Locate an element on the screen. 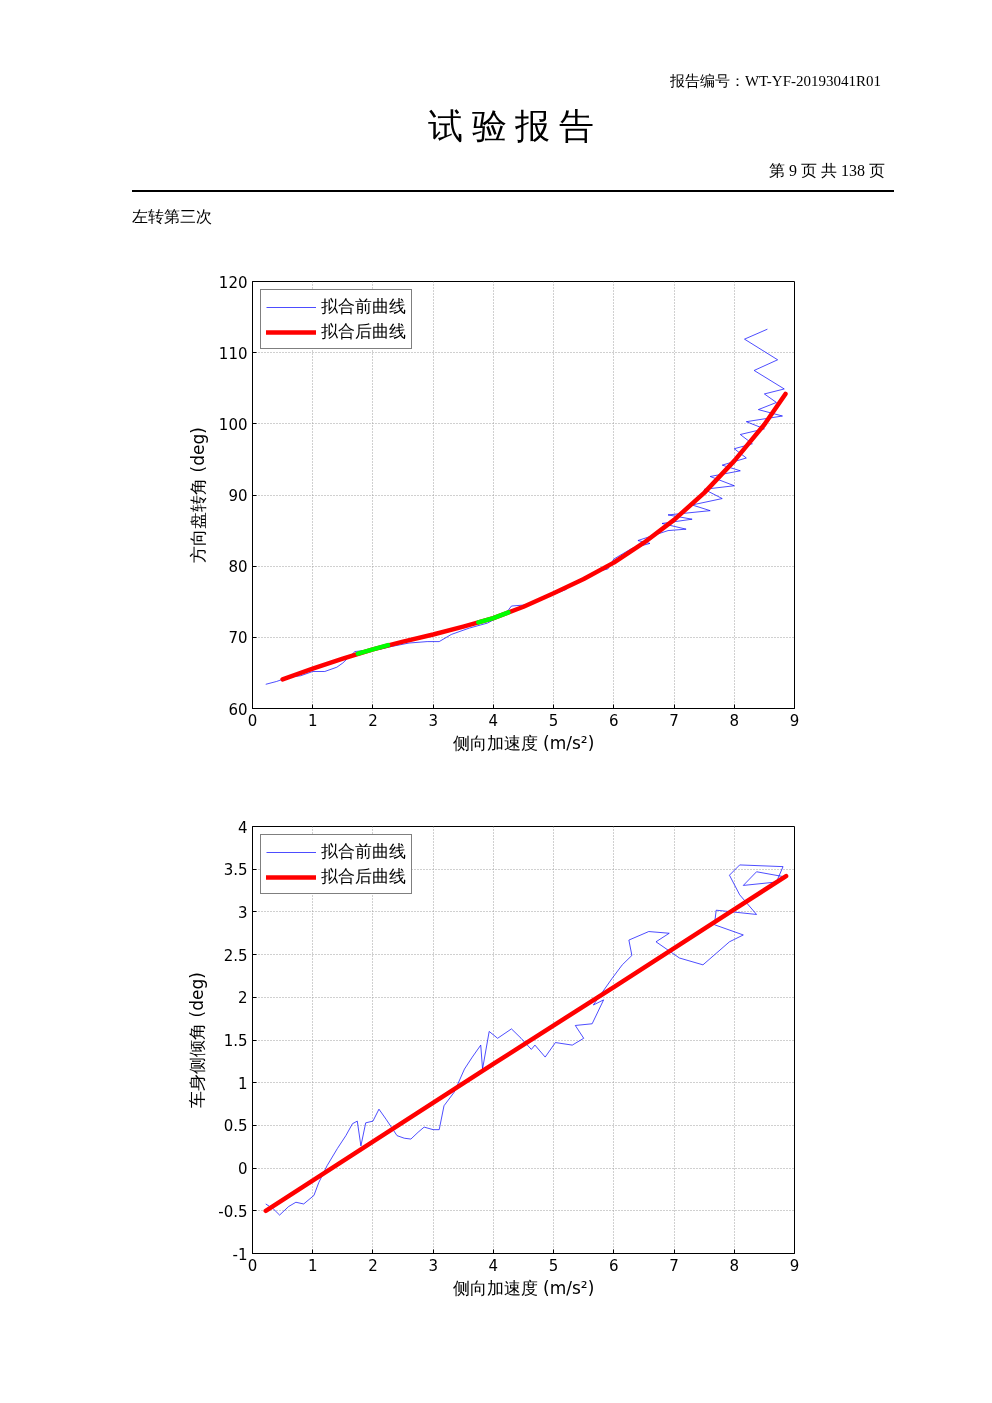  y-tick-label: -0.5 is located at coordinates (233, 1211).